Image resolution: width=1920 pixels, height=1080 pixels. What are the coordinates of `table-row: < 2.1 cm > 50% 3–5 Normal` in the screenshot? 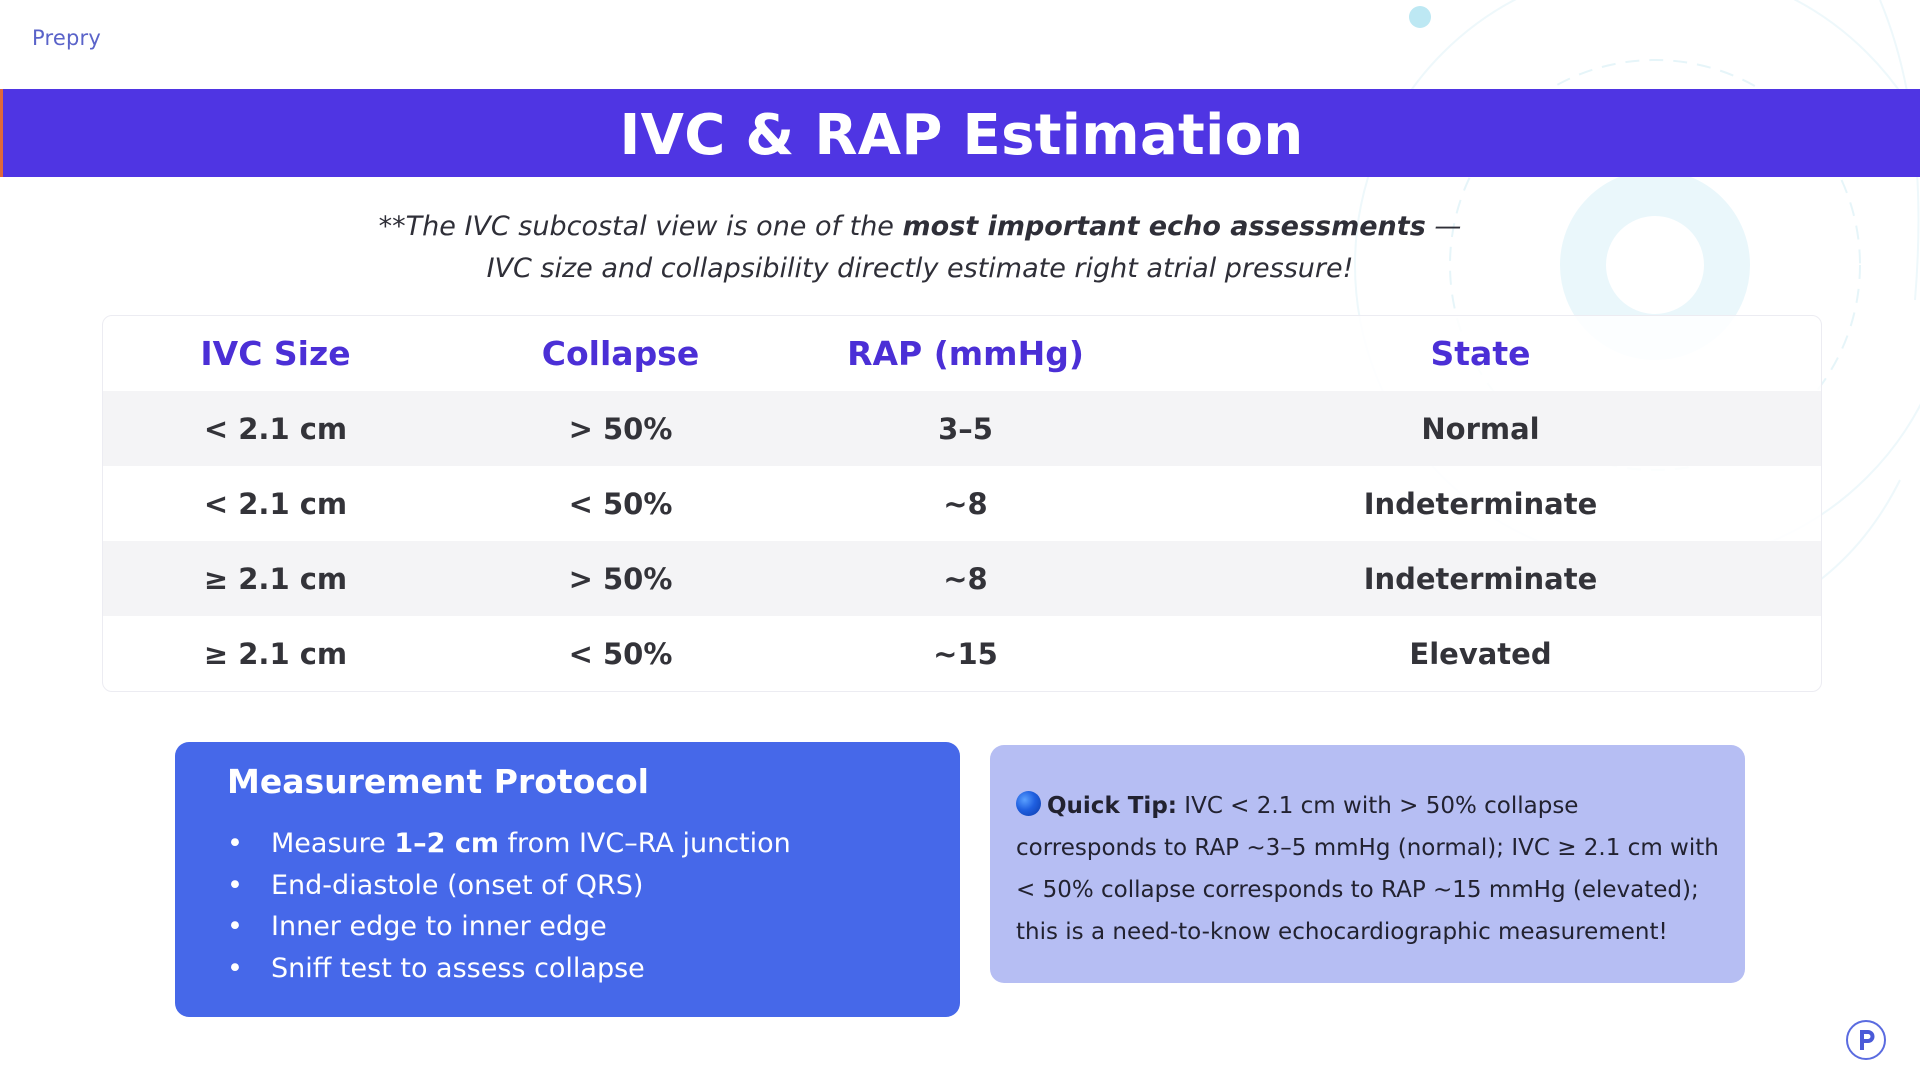 It's located at (962, 428).